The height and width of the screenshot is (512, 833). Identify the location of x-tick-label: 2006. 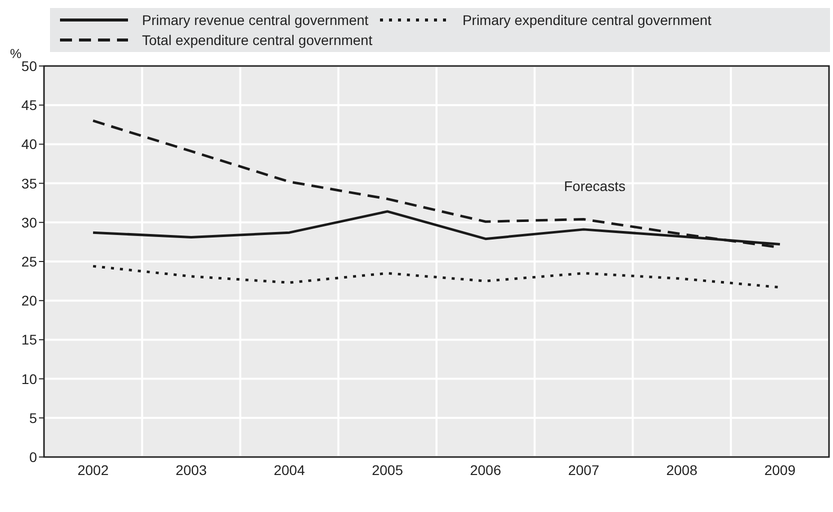
(486, 470).